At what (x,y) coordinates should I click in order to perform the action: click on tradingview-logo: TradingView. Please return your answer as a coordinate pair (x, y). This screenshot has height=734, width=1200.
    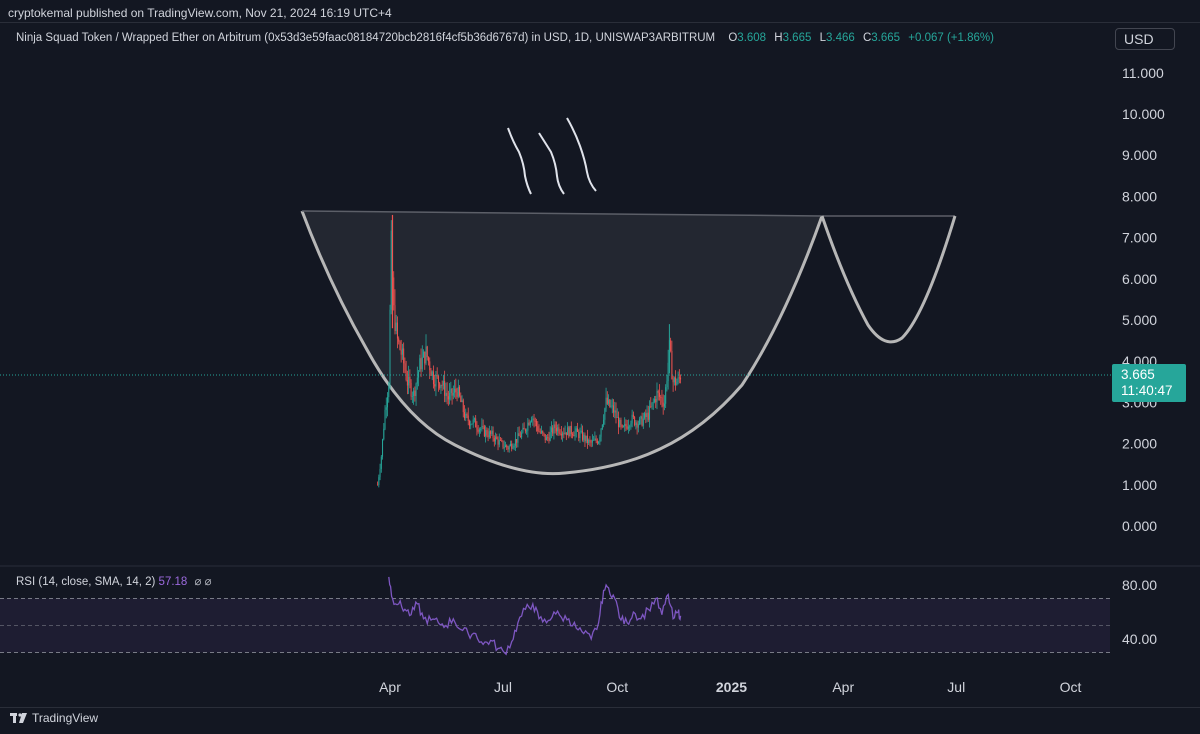
    Looking at the image, I should click on (54, 718).